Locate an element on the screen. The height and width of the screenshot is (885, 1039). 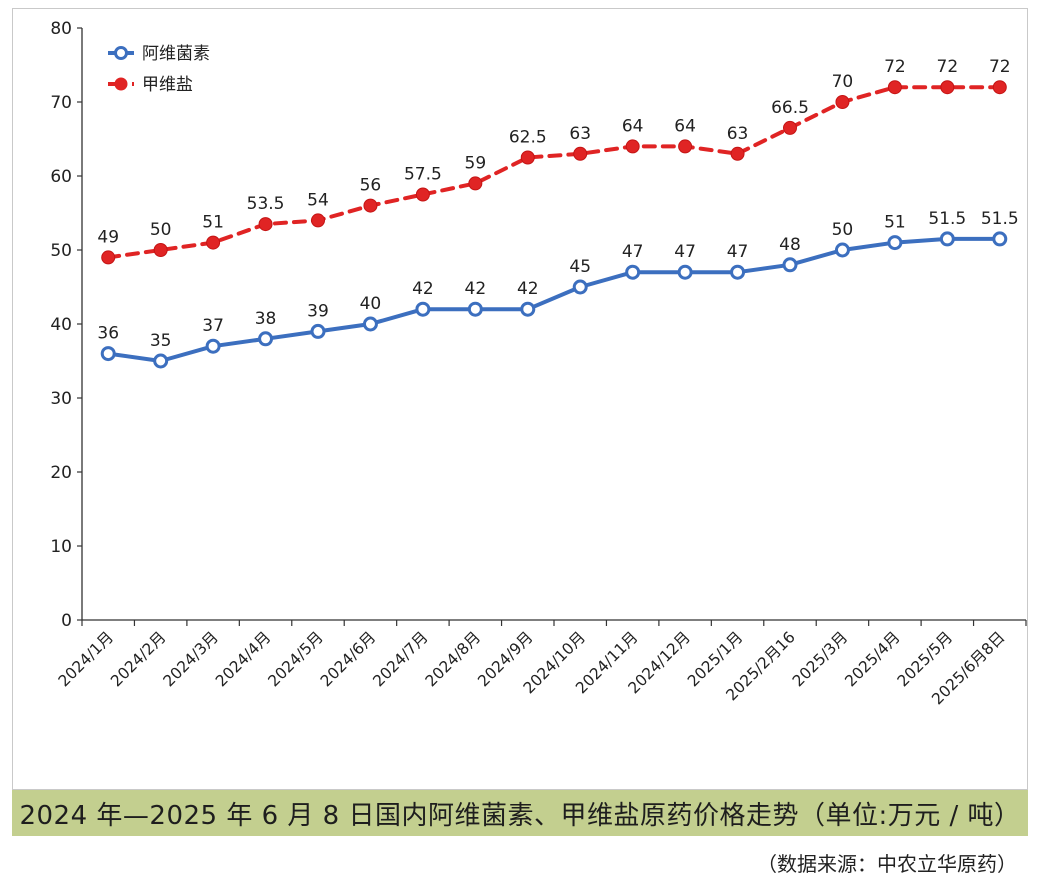
data-label: 40 is located at coordinates (371, 304).